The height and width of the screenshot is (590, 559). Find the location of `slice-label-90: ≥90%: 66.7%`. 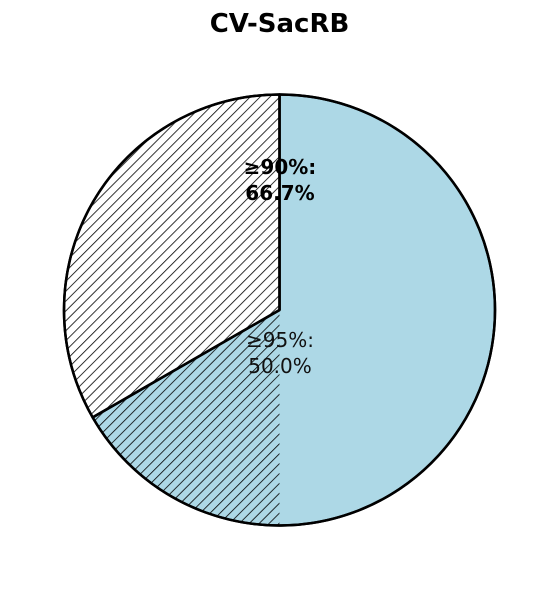

slice-label-90: ≥90%: 66.7% is located at coordinates (280, 180).